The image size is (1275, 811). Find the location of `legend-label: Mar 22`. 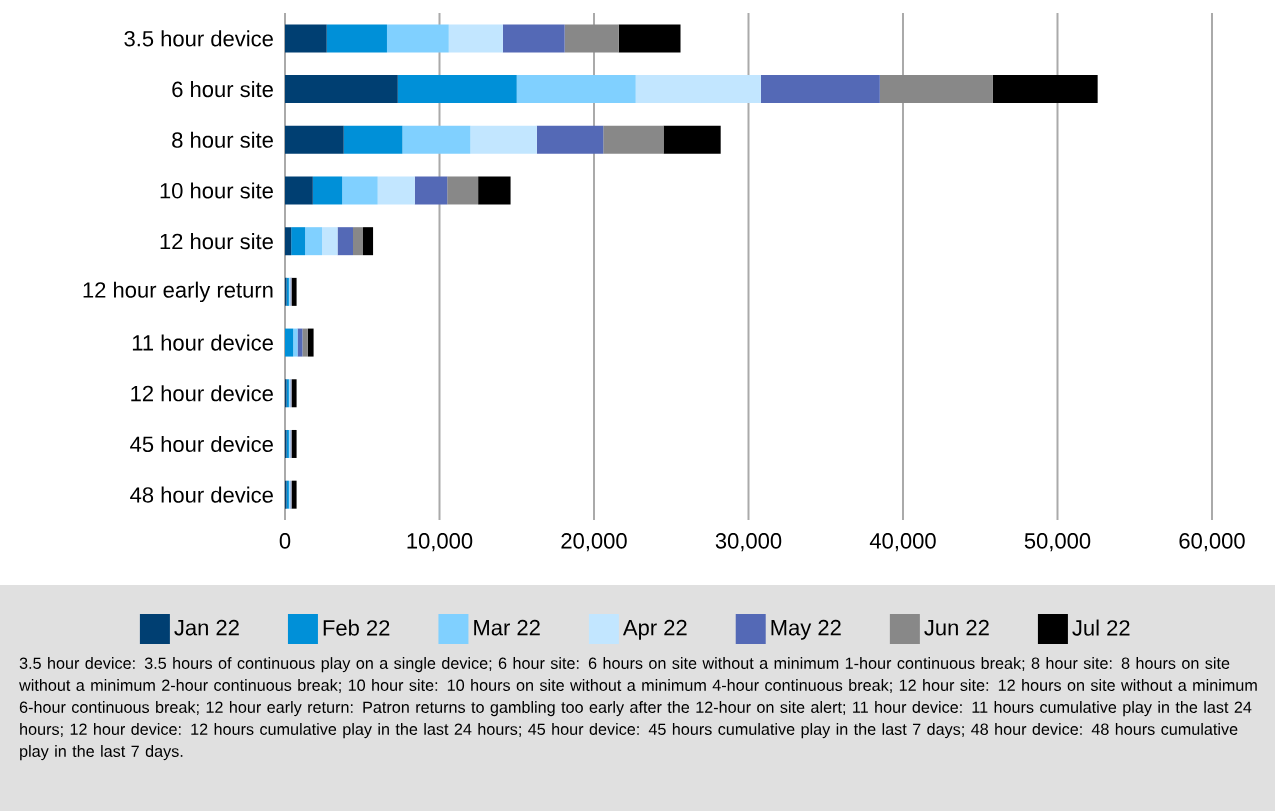

legend-label: Mar 22 is located at coordinates (507, 627).